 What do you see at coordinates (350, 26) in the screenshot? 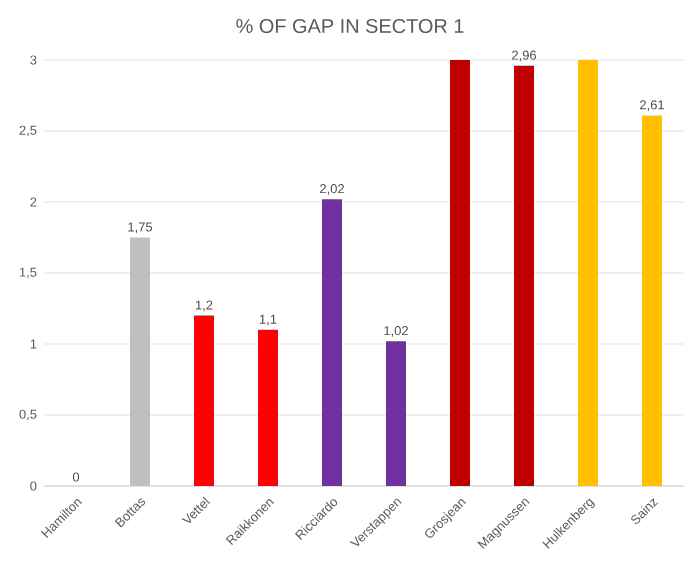
I see `chart-title: % OF GAP IN SECTOR 1` at bounding box center [350, 26].